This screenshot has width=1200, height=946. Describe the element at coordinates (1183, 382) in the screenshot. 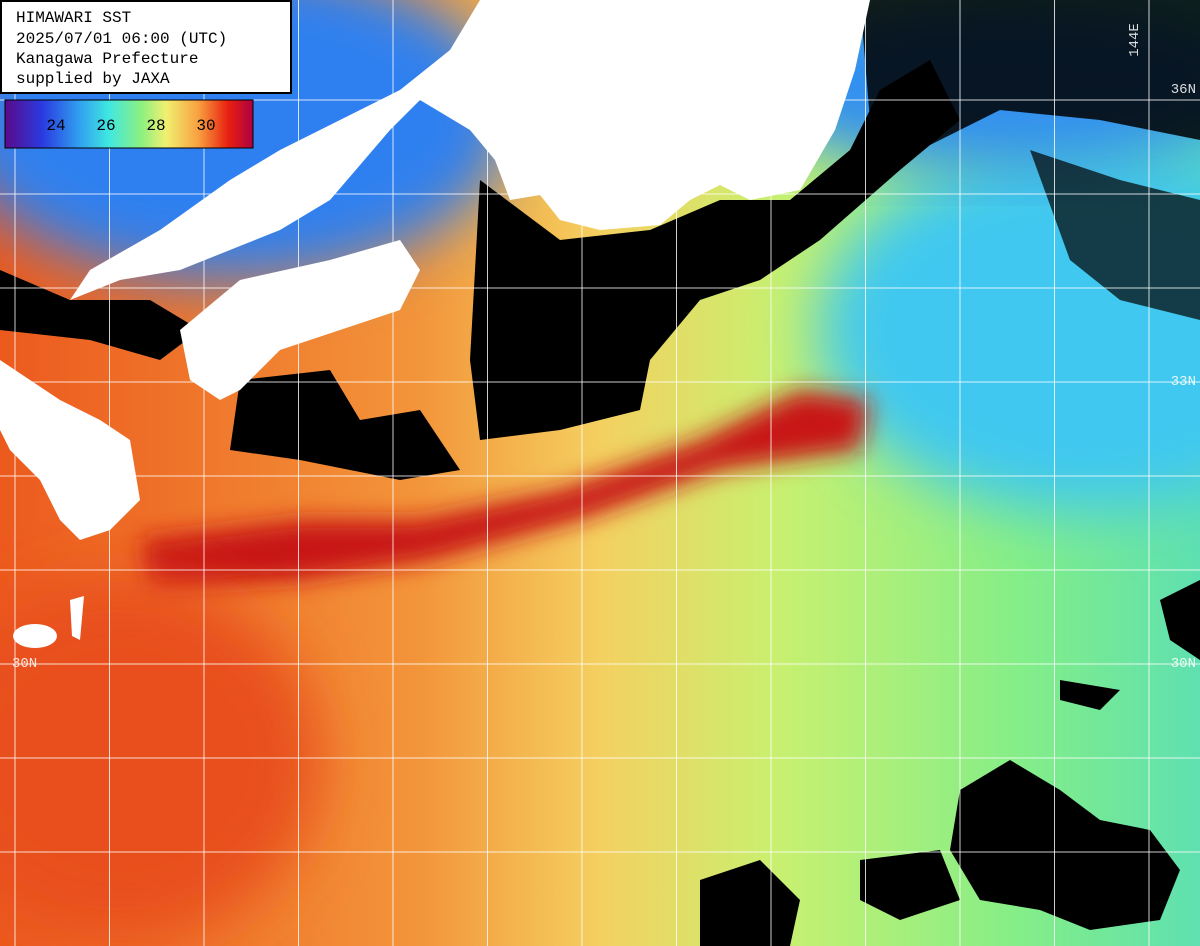

I see `latitude-label: 33N` at that location.